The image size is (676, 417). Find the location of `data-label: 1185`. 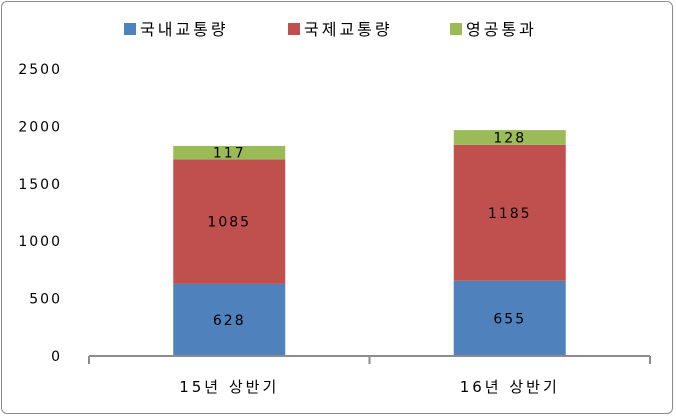

data-label: 1185 is located at coordinates (510, 214).